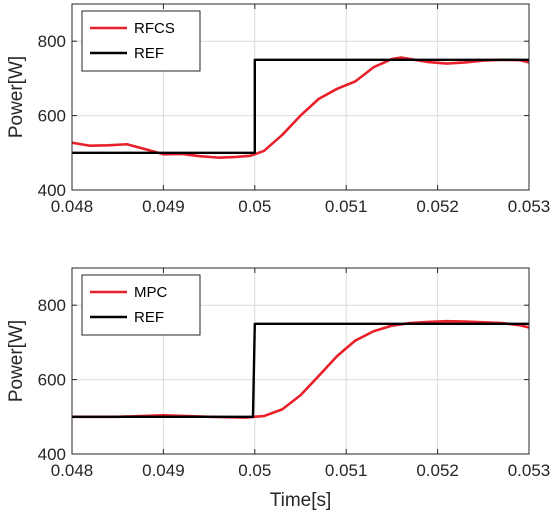  I want to click on legend-label-mpc: MPC, so click(151, 292).